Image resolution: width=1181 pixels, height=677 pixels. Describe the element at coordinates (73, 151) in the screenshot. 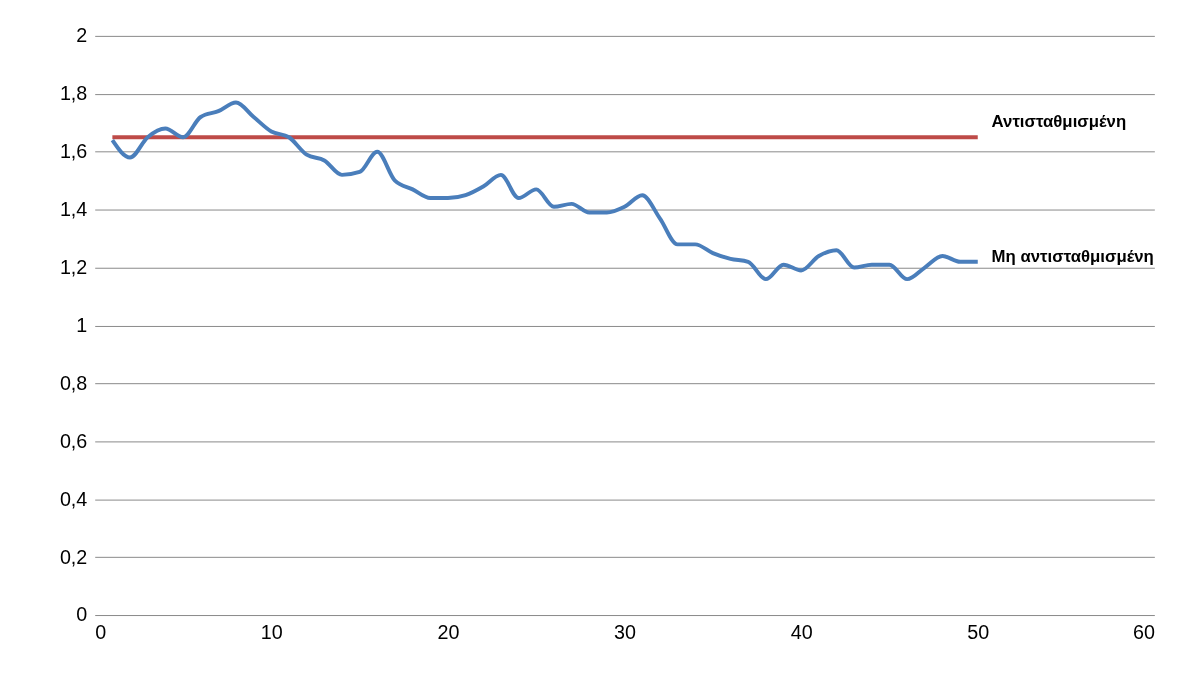

I see `y-tick-label: 1,6` at that location.